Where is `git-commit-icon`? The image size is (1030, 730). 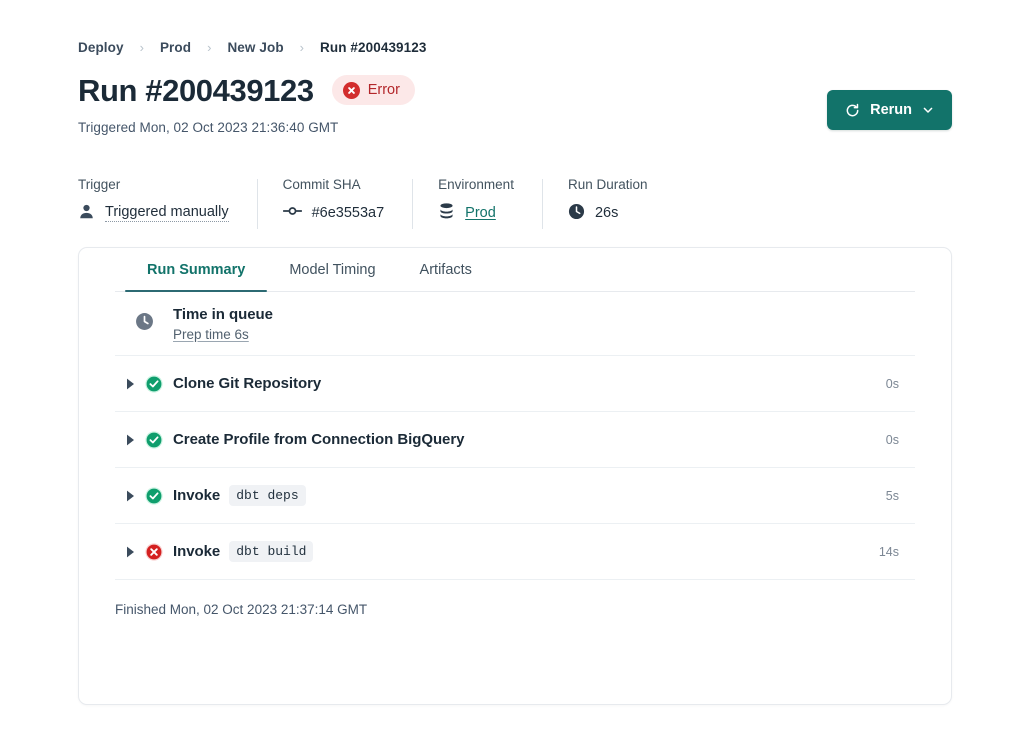 git-commit-icon is located at coordinates (292, 213).